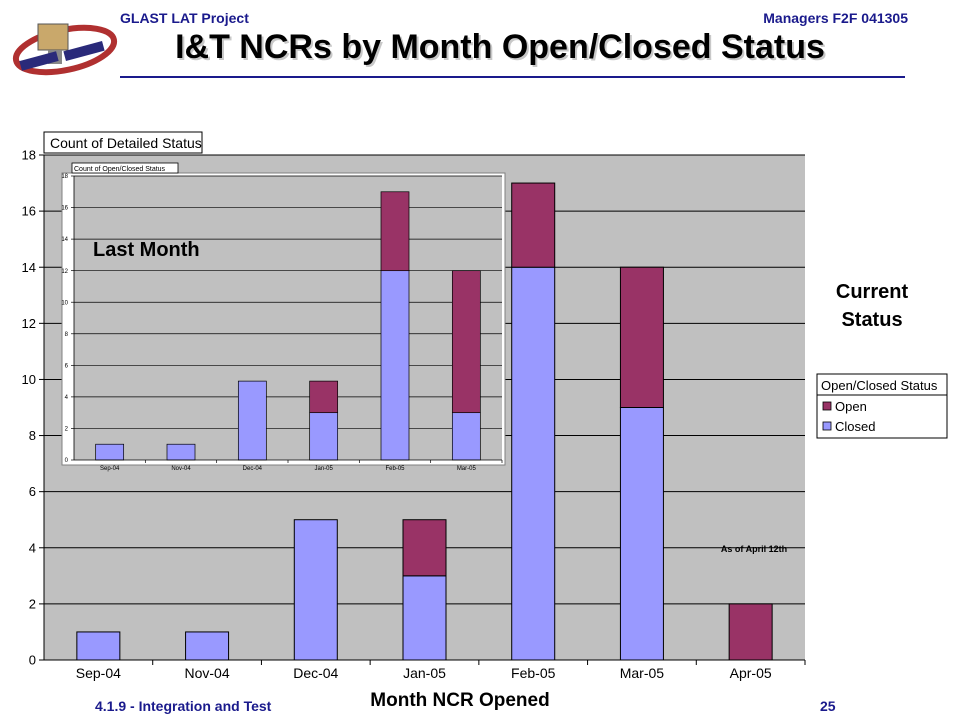 The width and height of the screenshot is (960, 720). I want to click on footer-section: 4.1.9 - Integration and Test, so click(183, 706).